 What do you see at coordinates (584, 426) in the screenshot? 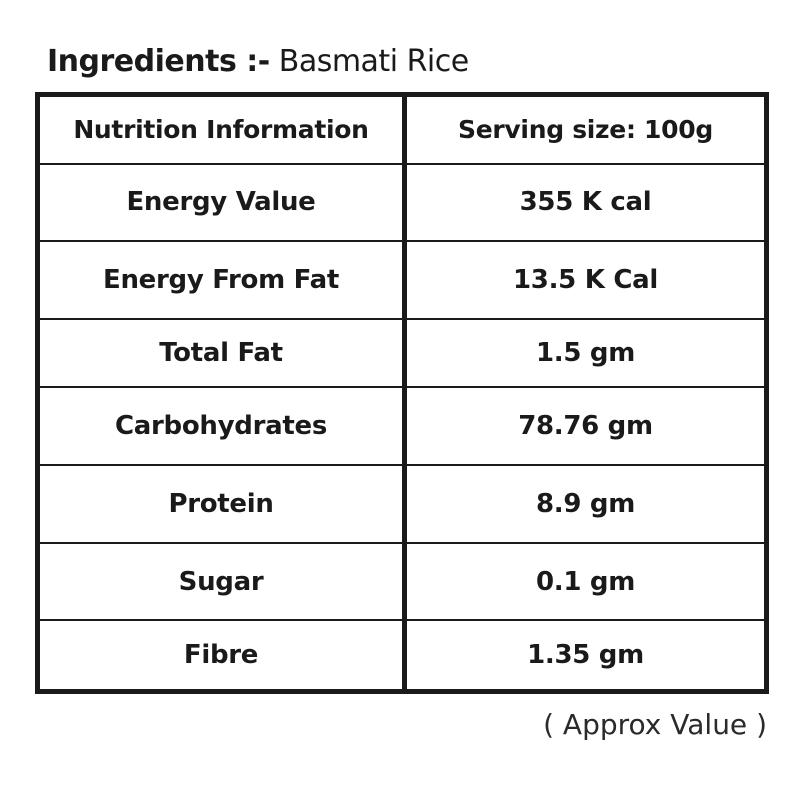
I see `nutrient-amount: 78.76 gm` at bounding box center [584, 426].